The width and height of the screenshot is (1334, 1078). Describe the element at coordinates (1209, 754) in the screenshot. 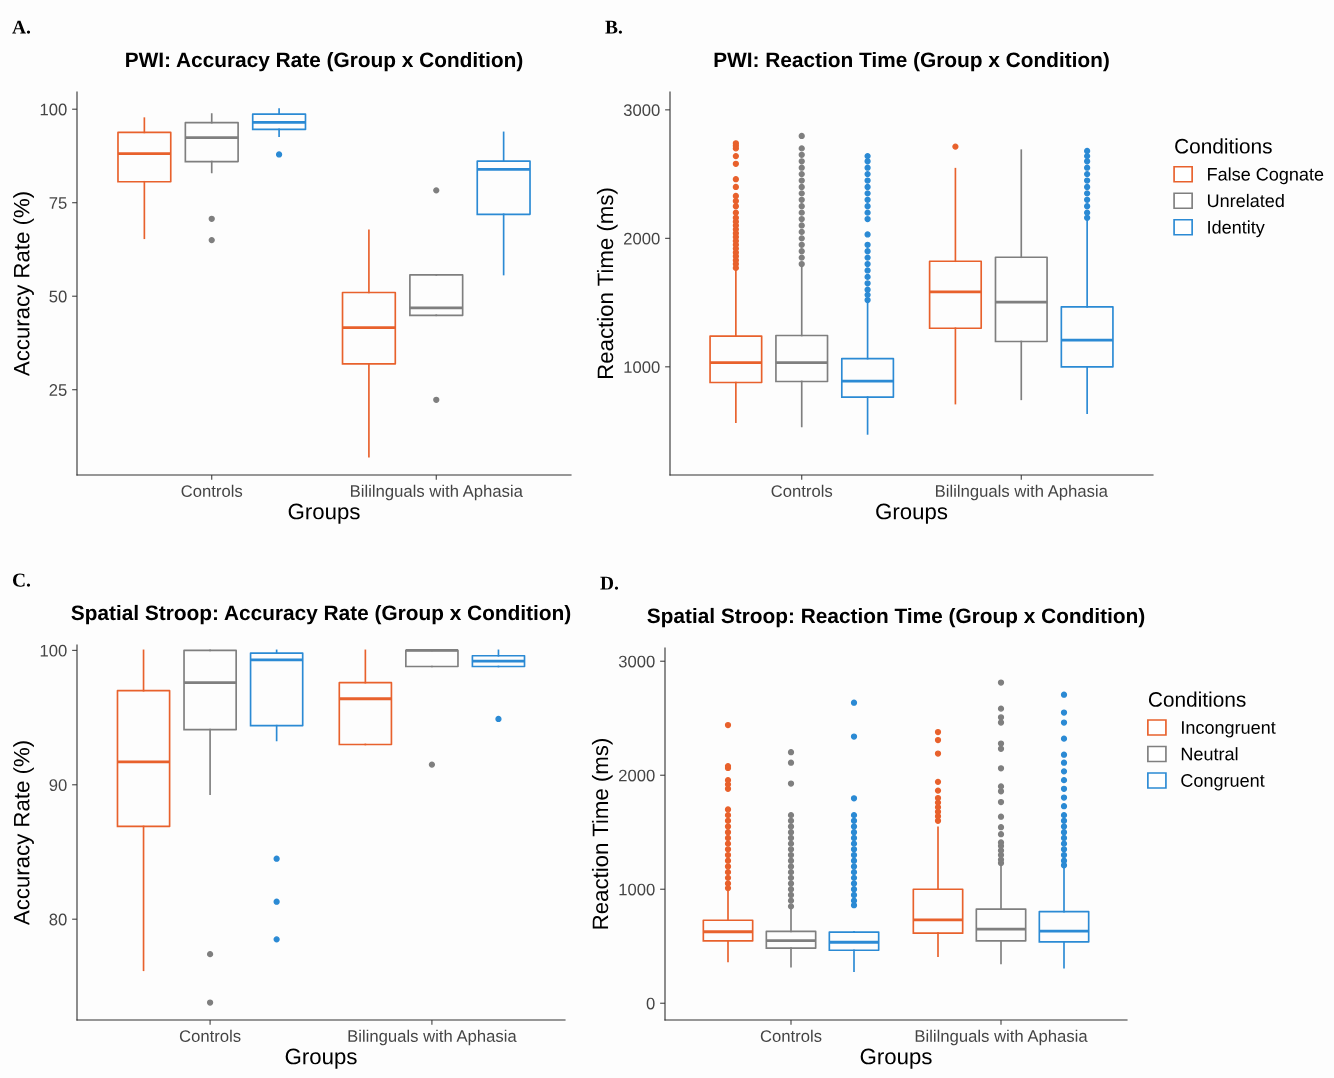

I see `legend-label: Neutral` at that location.